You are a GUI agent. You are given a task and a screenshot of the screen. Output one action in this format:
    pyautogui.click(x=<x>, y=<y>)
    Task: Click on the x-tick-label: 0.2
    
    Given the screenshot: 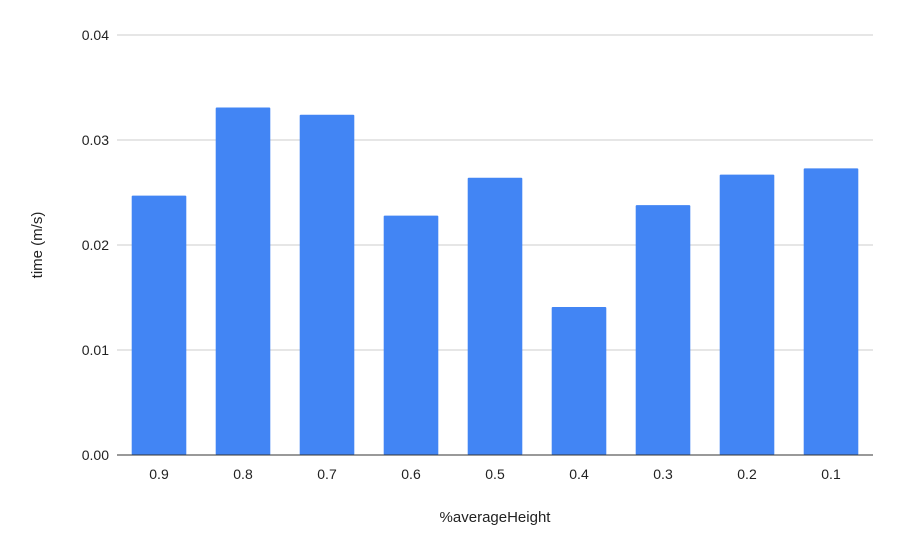 What is the action you would take?
    pyautogui.click(x=747, y=474)
    